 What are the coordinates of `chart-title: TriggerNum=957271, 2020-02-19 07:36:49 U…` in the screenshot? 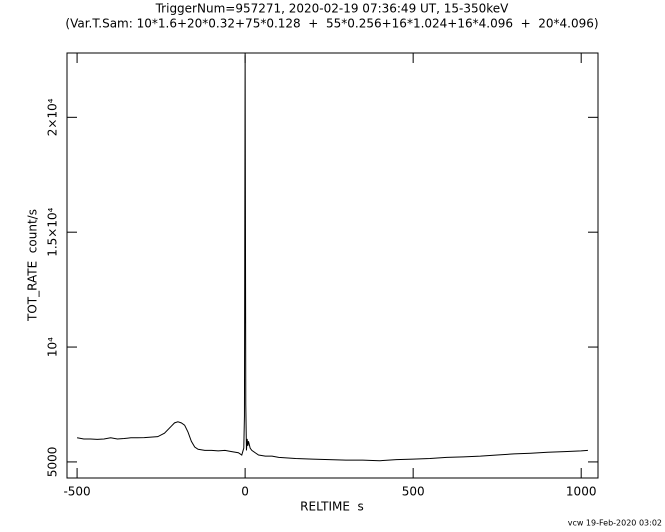 It's located at (332, 9).